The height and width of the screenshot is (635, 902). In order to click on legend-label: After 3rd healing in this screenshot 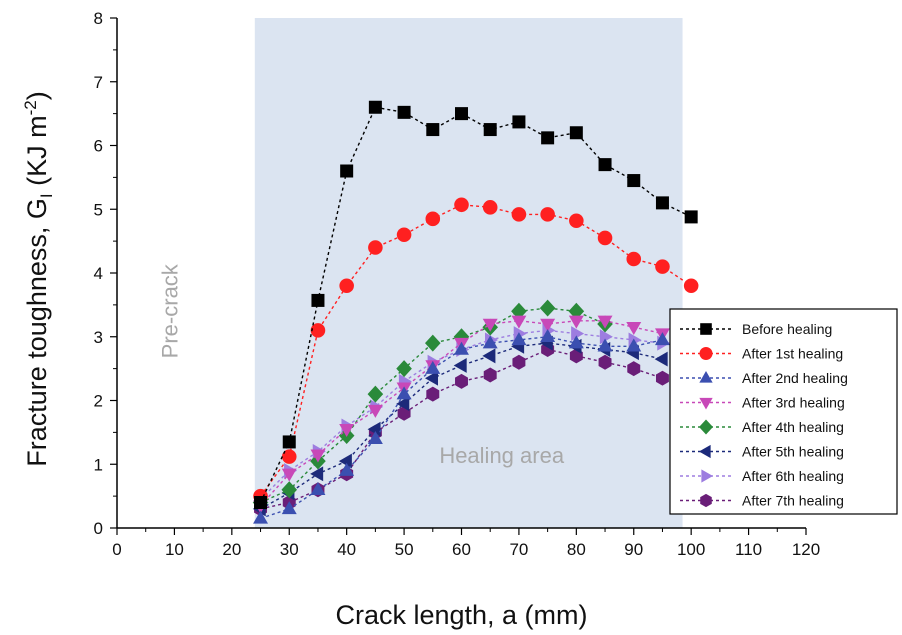, I will do `click(793, 403)`.